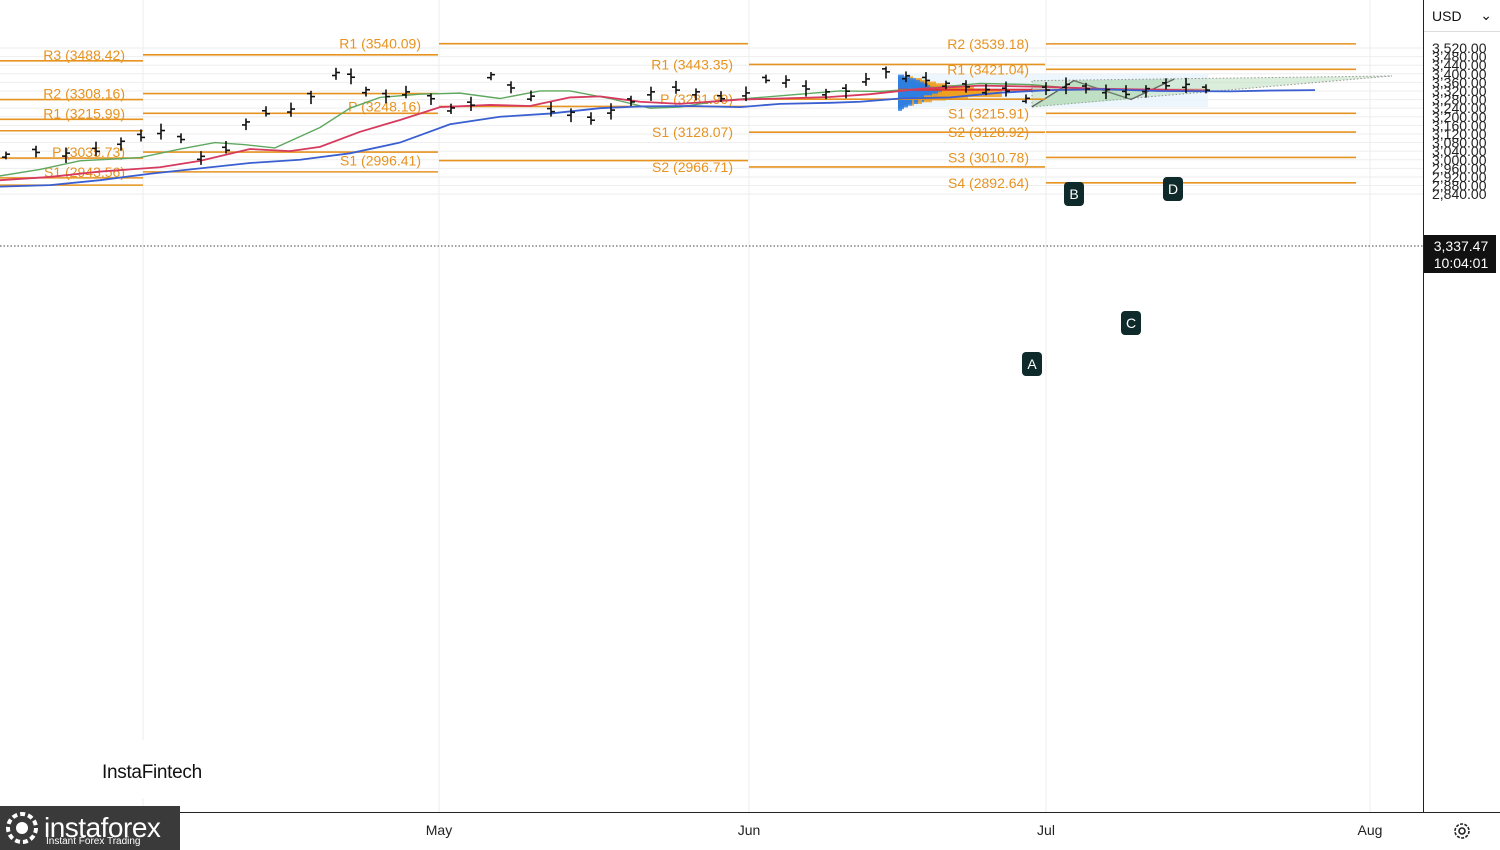 The height and width of the screenshot is (850, 1500). Describe the element at coordinates (1461, 263) in the screenshot. I see `last-price-timer: 10:04:01` at that location.